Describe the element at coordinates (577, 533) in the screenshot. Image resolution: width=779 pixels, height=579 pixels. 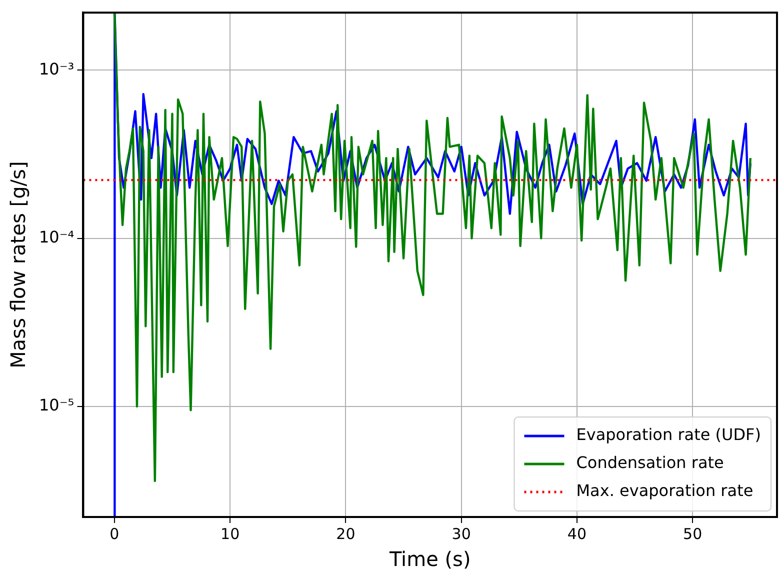
I see `x-tick-label: 40` at that location.